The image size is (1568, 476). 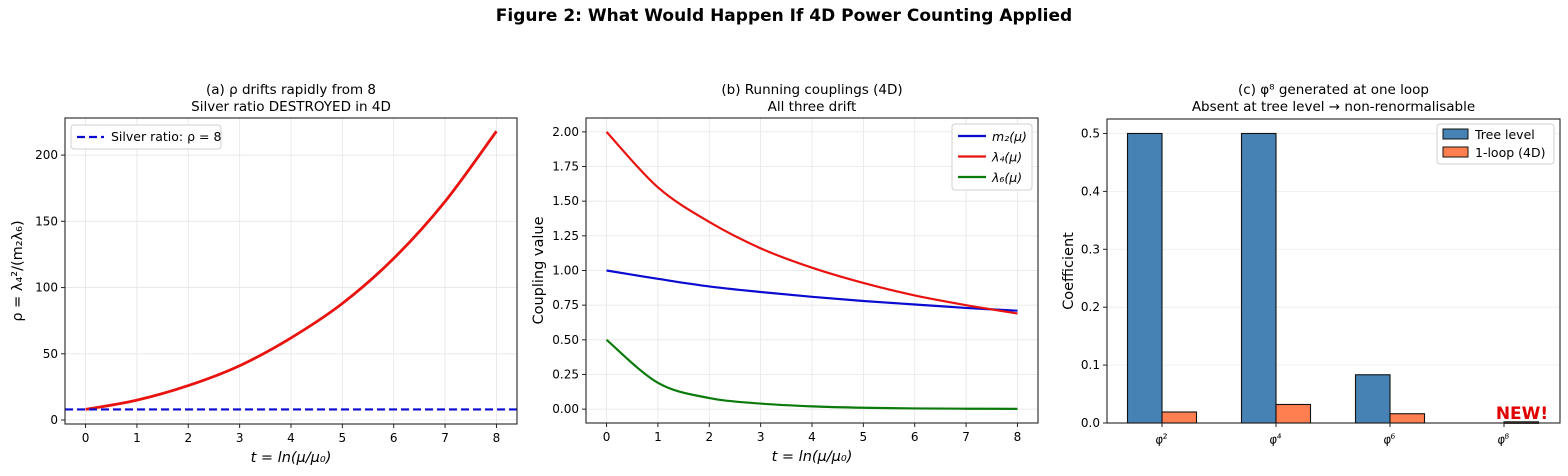 I want to click on y-axis-label: Coefficient, so click(x=1069, y=271).